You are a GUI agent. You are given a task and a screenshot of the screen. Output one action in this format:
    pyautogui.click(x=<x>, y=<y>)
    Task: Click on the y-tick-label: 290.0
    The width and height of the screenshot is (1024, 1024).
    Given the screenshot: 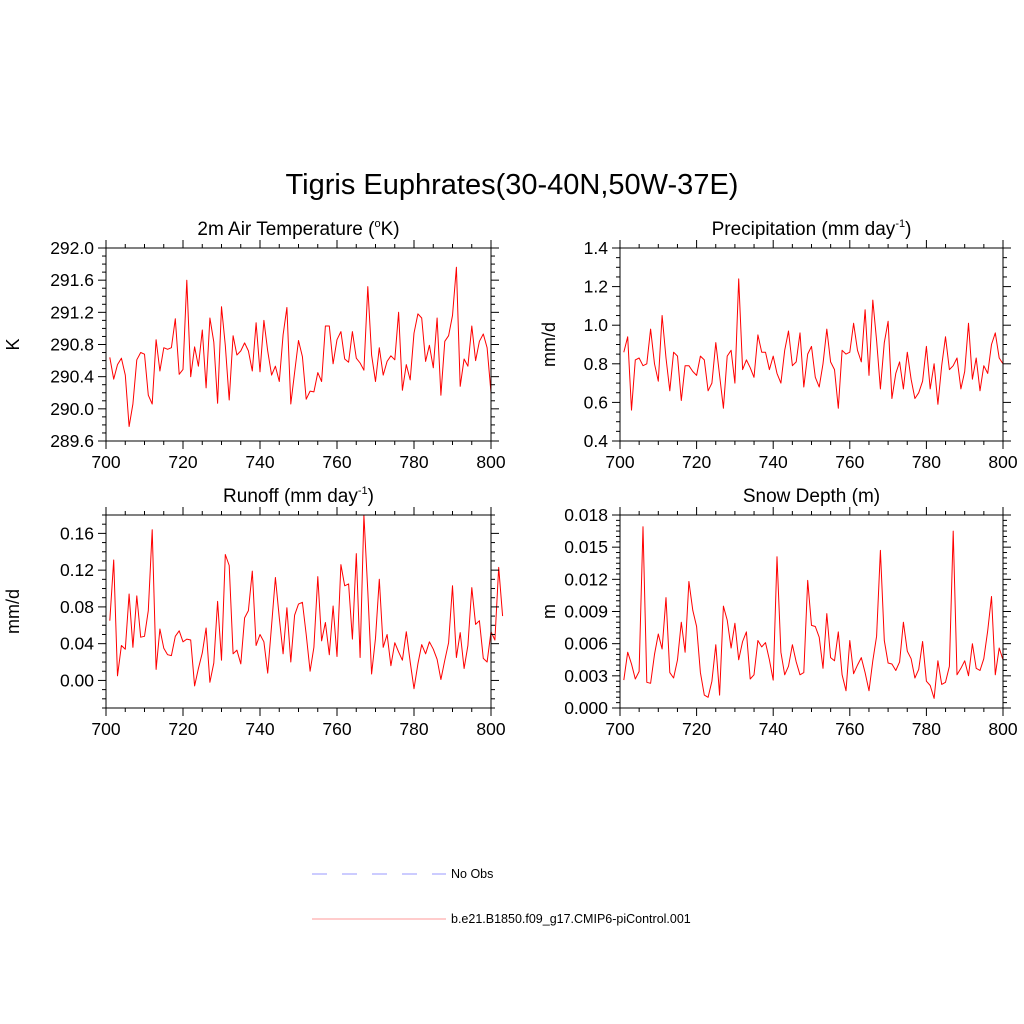 What is the action you would take?
    pyautogui.click(x=72, y=409)
    